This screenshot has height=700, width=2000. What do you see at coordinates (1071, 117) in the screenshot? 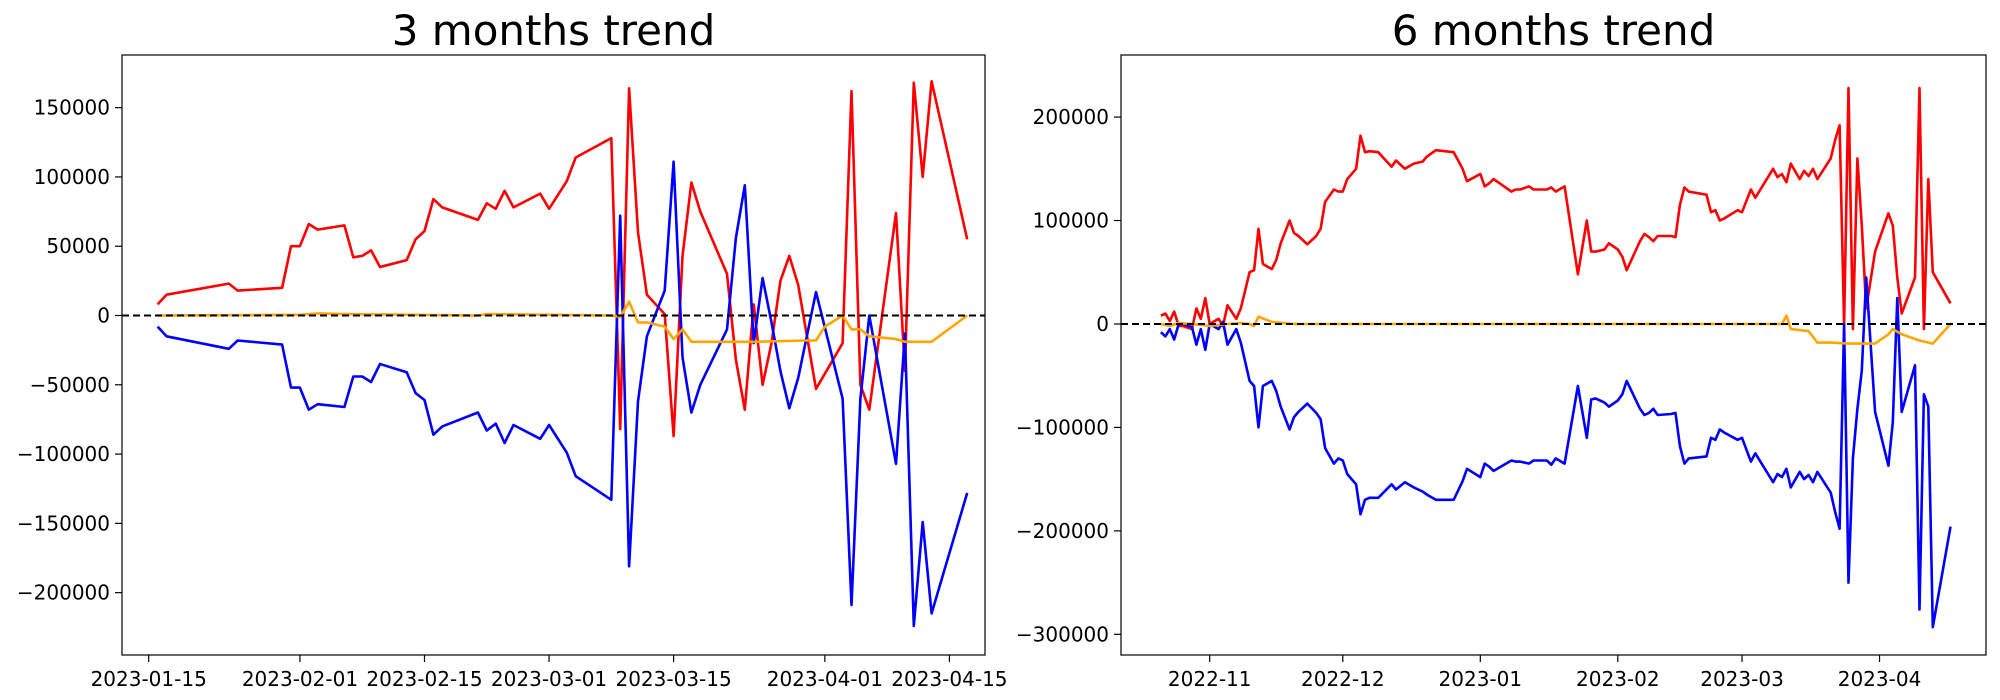
I see `y-tick-label: 200000` at bounding box center [1071, 117].